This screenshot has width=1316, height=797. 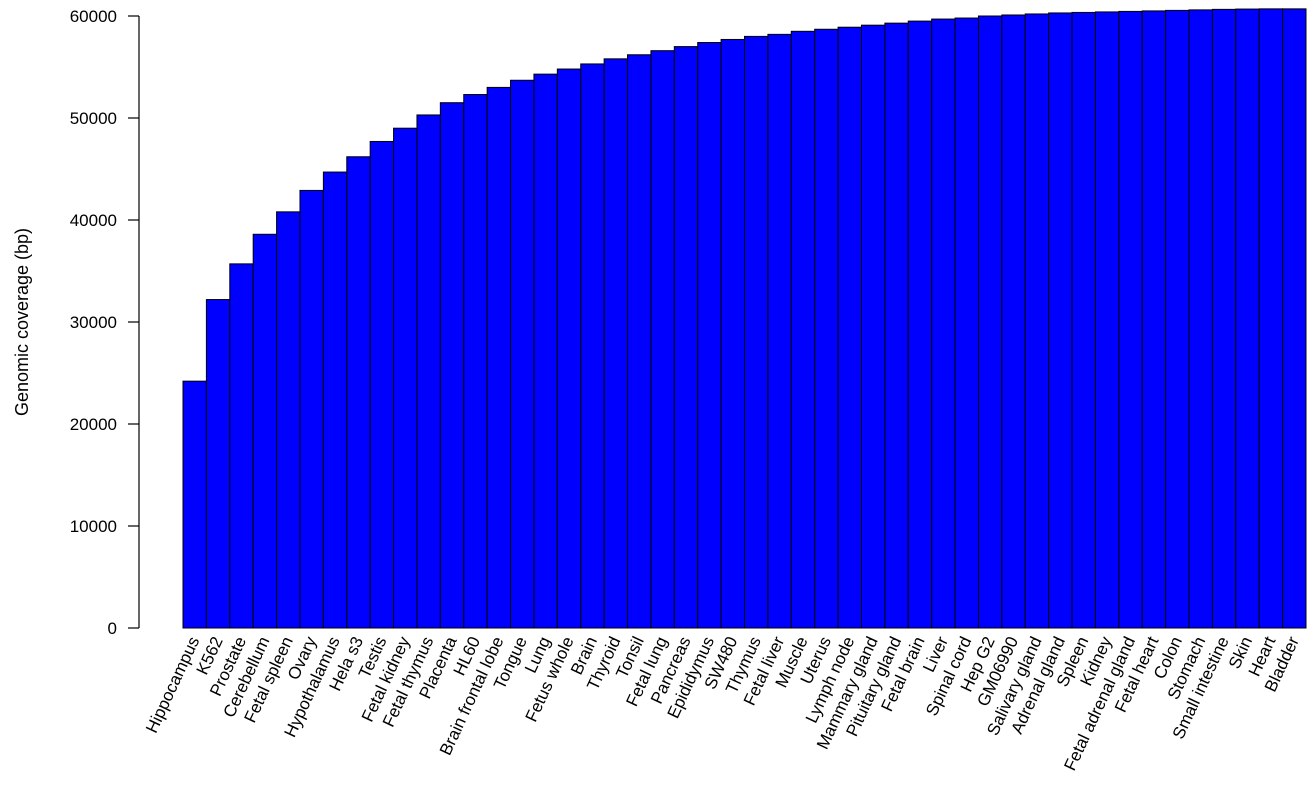 What do you see at coordinates (1154, 319) in the screenshot?
I see `bar-fetal-heart` at bounding box center [1154, 319].